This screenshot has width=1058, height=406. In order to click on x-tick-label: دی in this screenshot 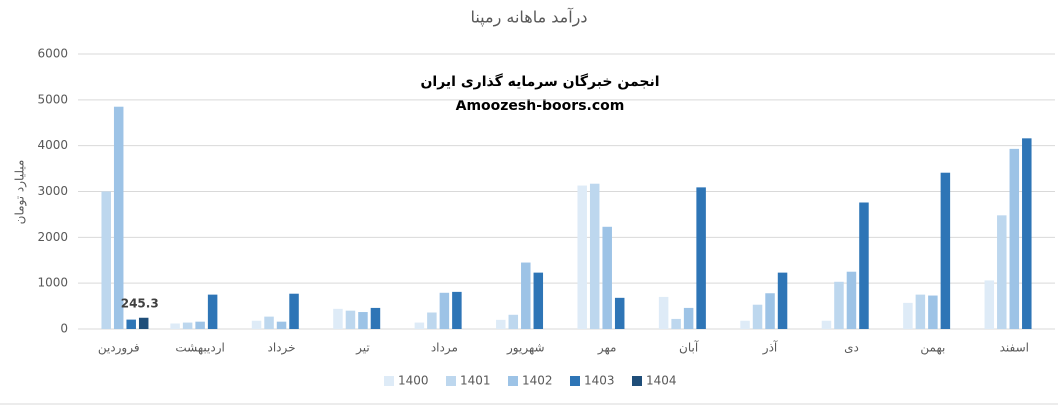, I will do `click(851, 348)`.